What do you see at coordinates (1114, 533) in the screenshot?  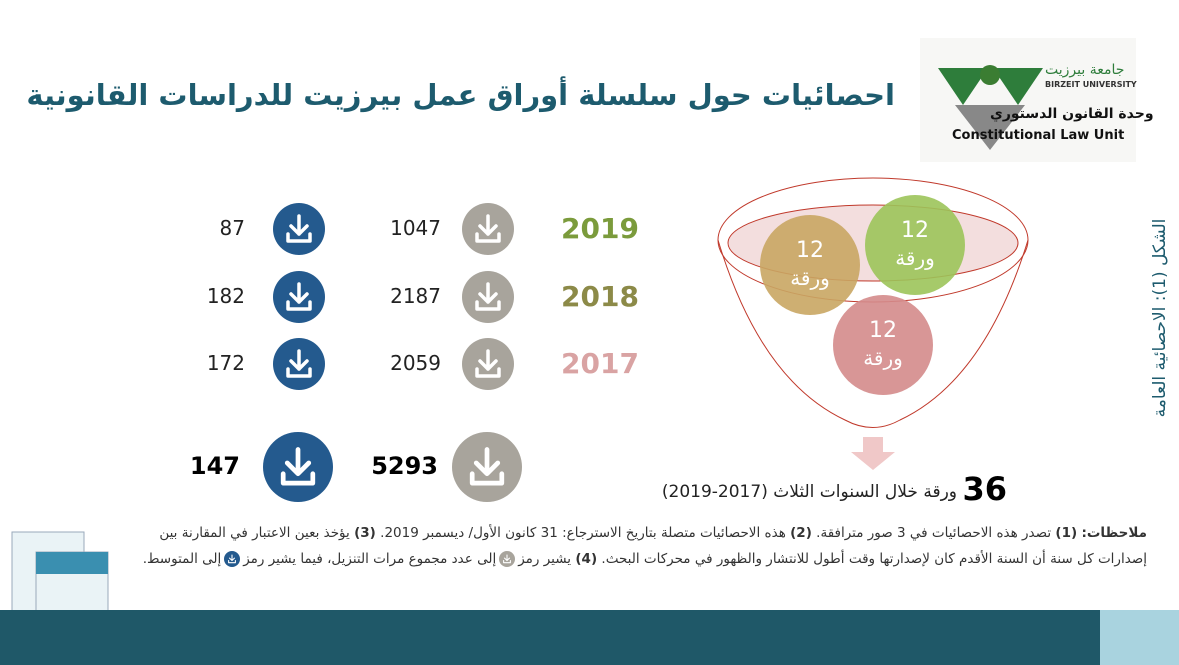 I see `notes-heading: ملاحظات:` at bounding box center [1114, 533].